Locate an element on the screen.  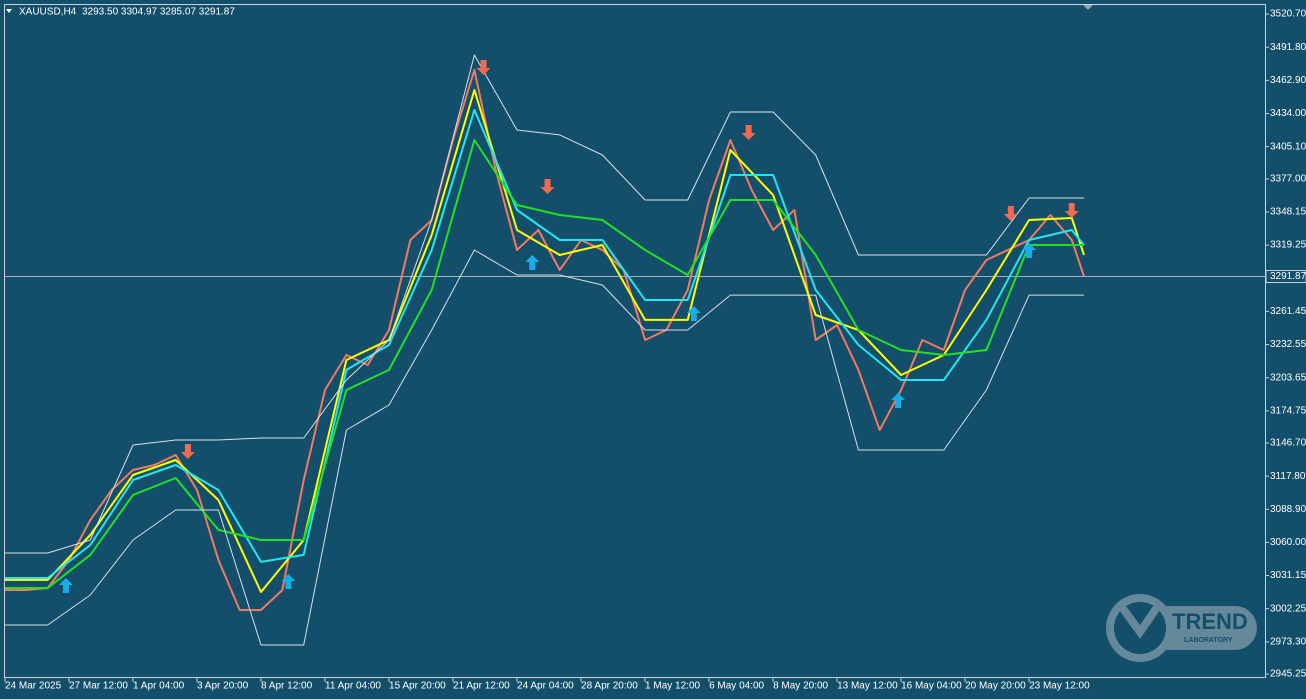
x-tick-label: 1 May 12:00 is located at coordinates (672, 686).